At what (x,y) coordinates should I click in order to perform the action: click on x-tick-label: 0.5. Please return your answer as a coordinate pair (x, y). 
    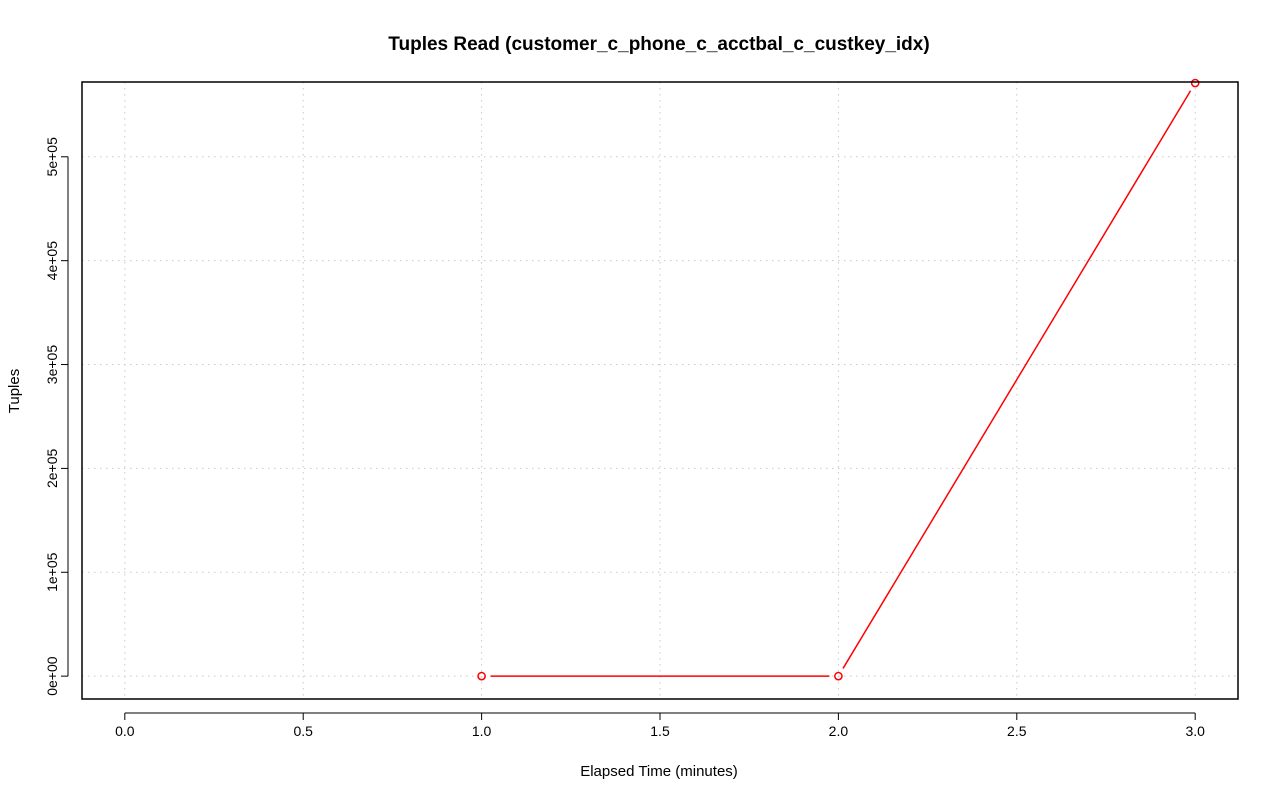
    Looking at the image, I should click on (303, 731).